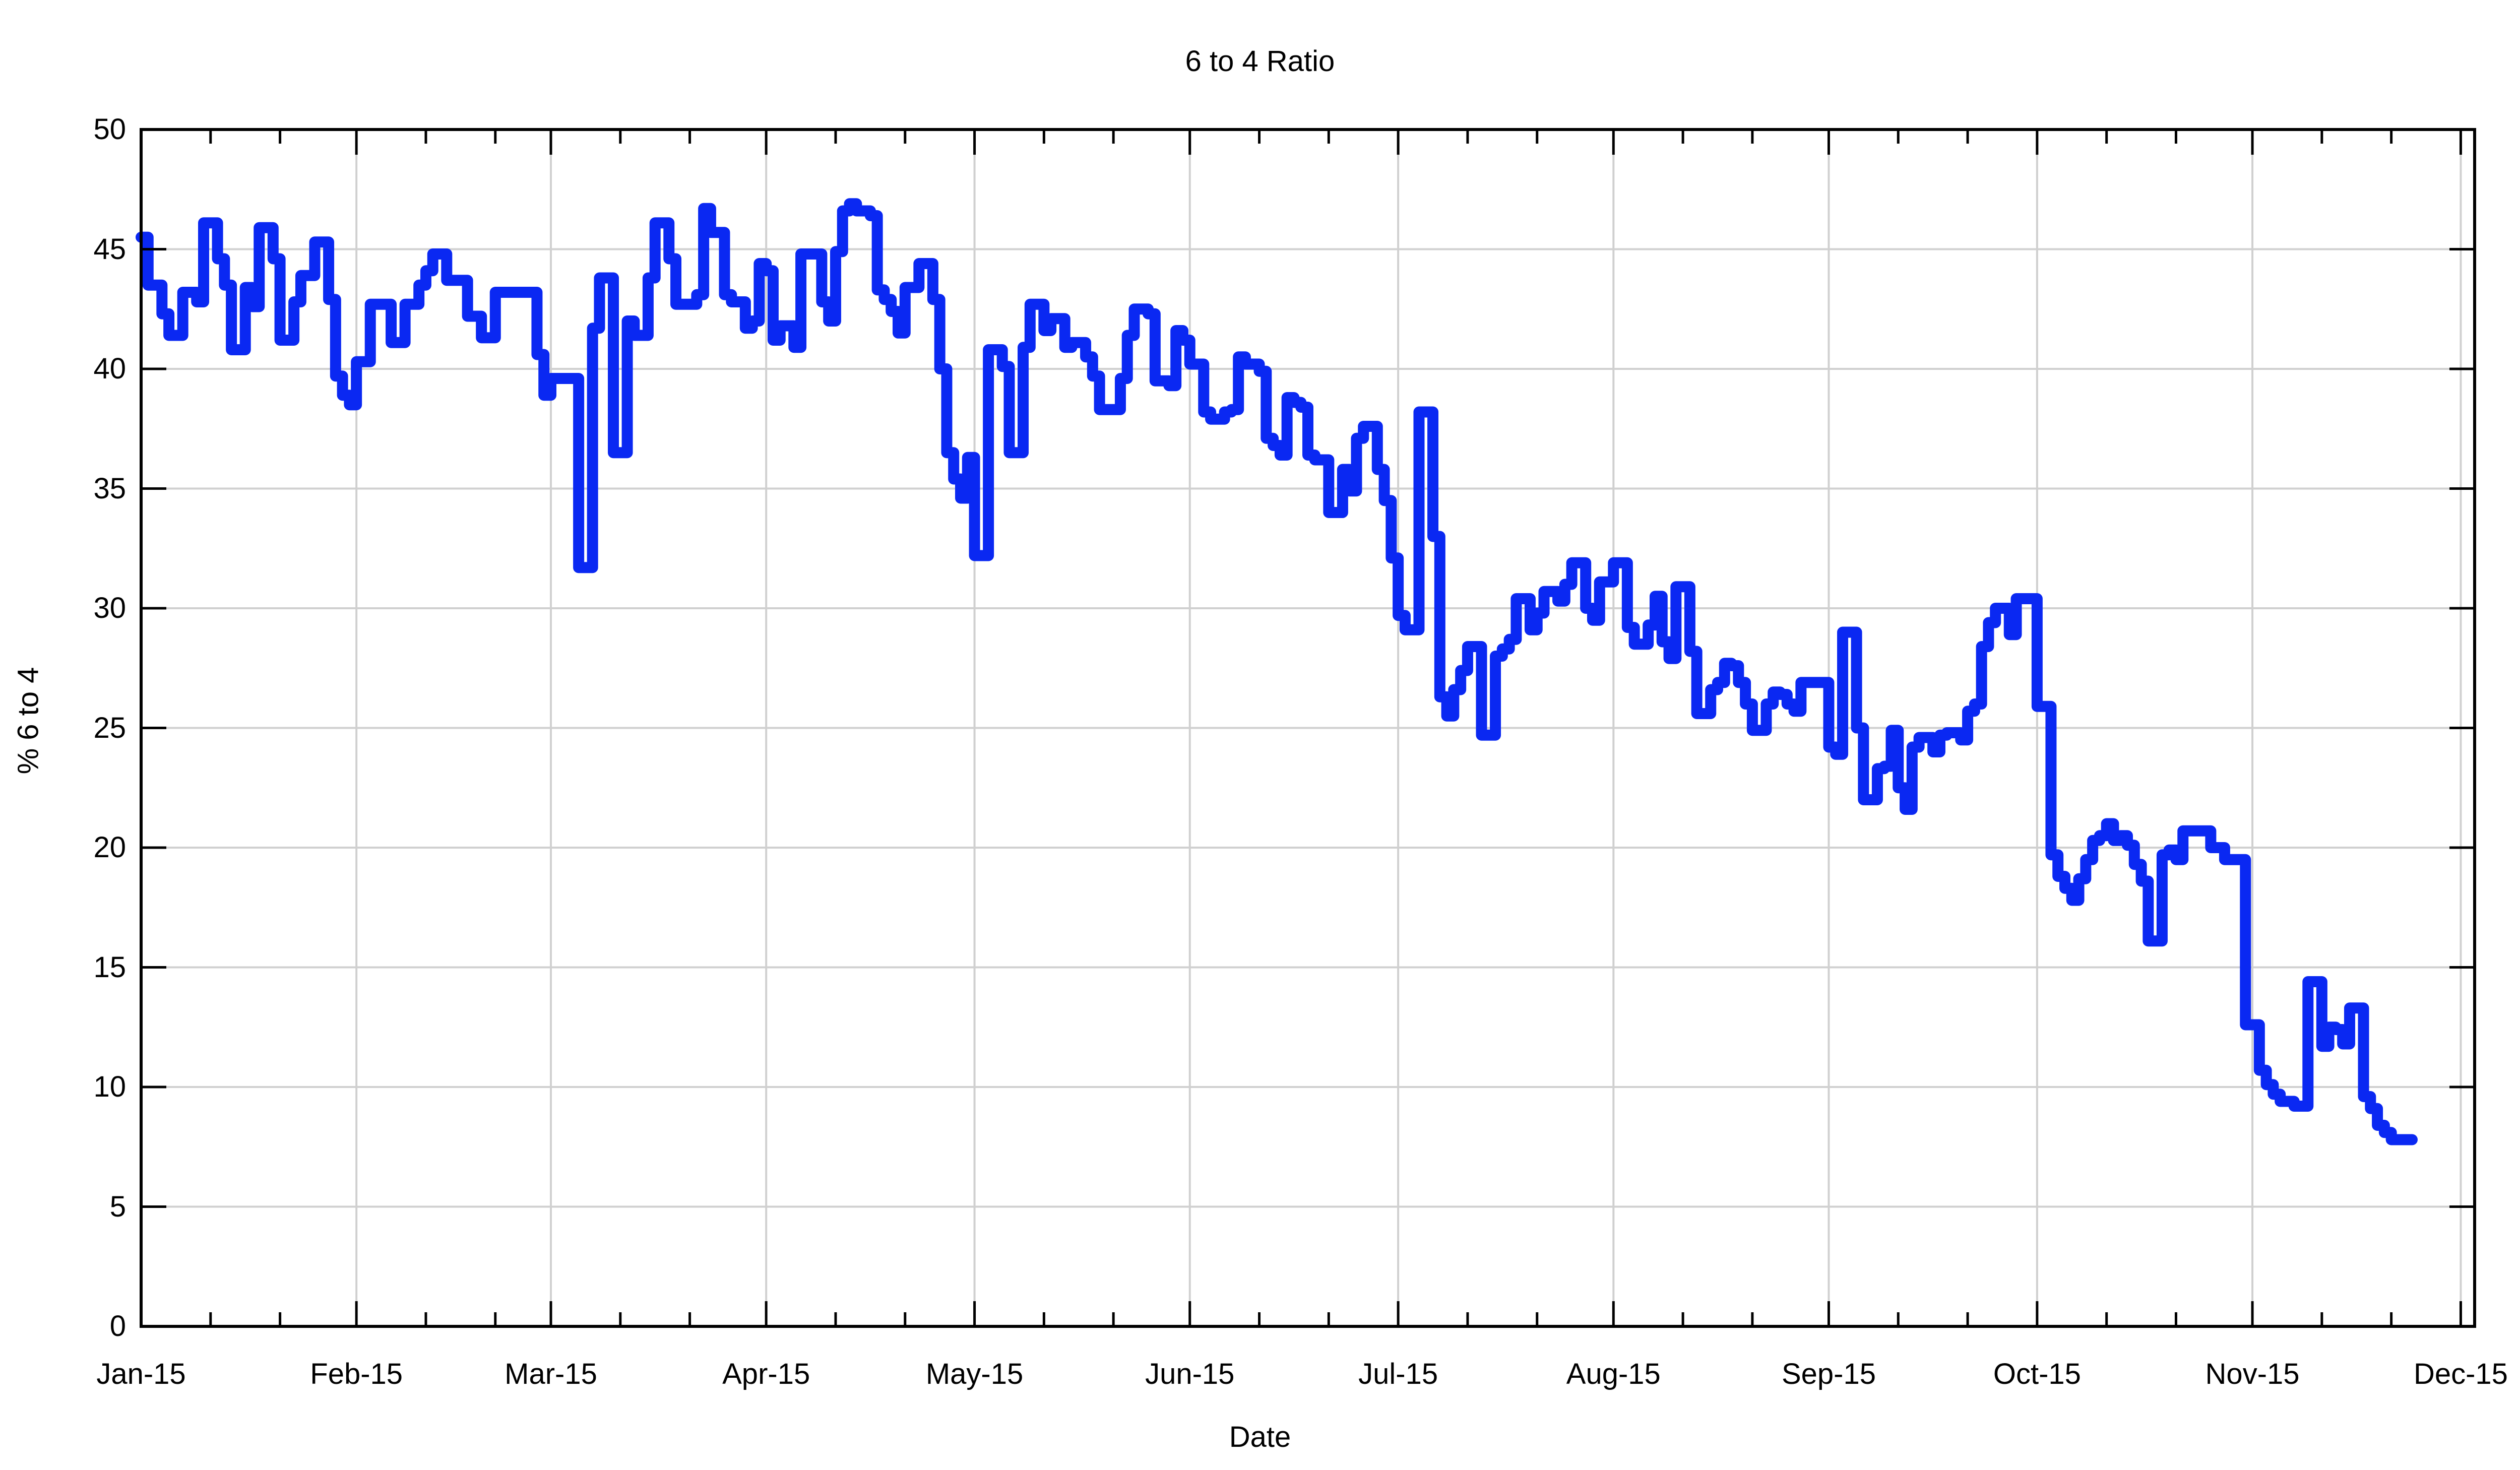 This screenshot has width=2520, height=1470. Describe the element at coordinates (1190, 1374) in the screenshot. I see `x-tick-label: Jun-15` at that location.